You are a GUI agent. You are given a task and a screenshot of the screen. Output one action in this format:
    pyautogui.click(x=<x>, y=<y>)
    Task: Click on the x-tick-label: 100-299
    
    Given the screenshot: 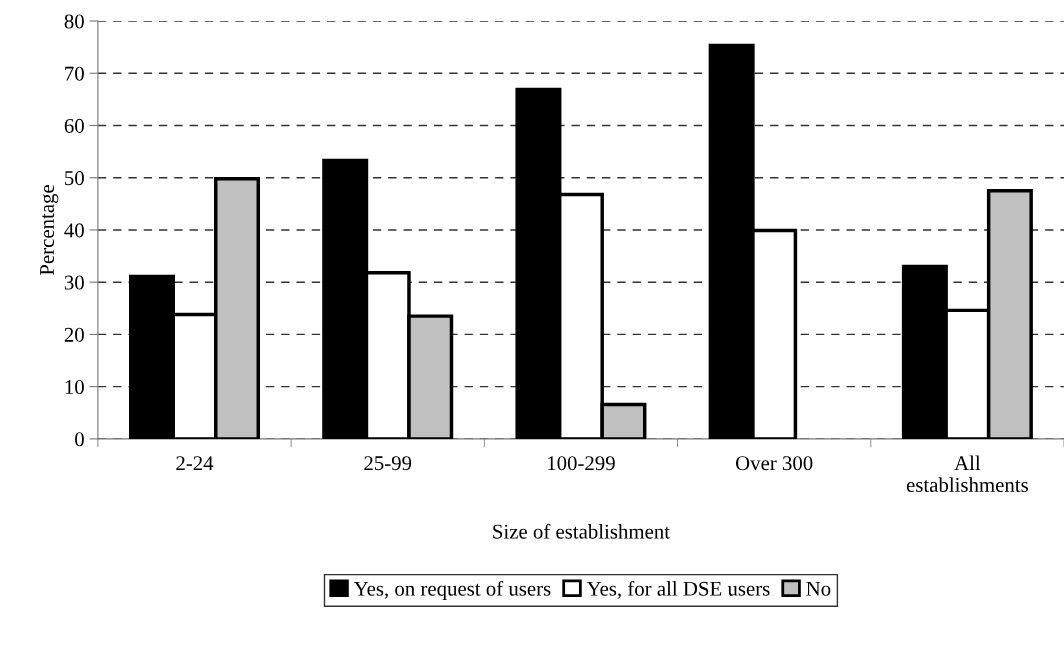 What is the action you would take?
    pyautogui.click(x=581, y=463)
    